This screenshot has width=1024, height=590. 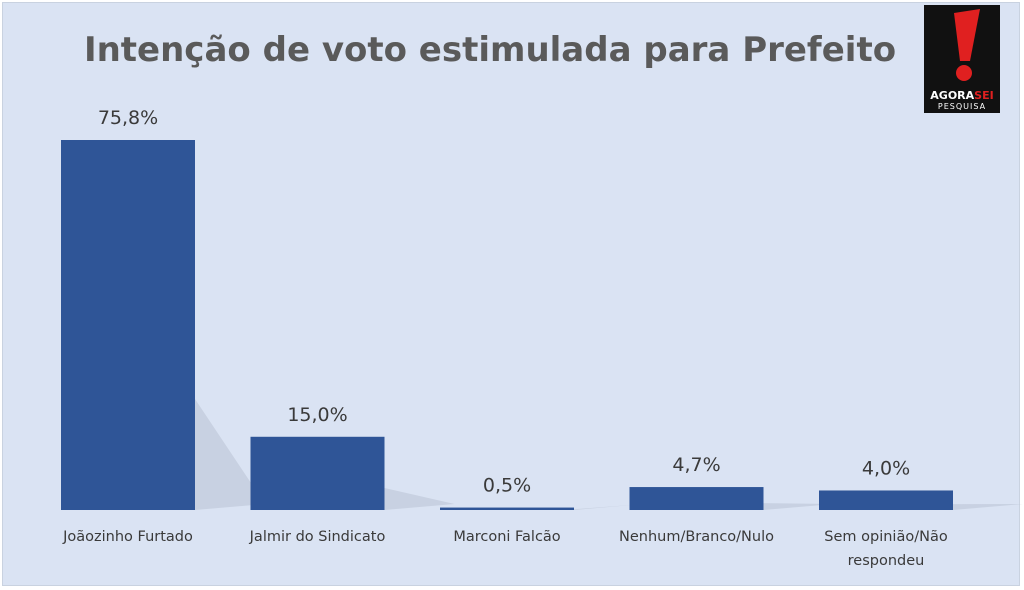 What do you see at coordinates (128, 325) in the screenshot?
I see `bar-joaozinho-furtado` at bounding box center [128, 325].